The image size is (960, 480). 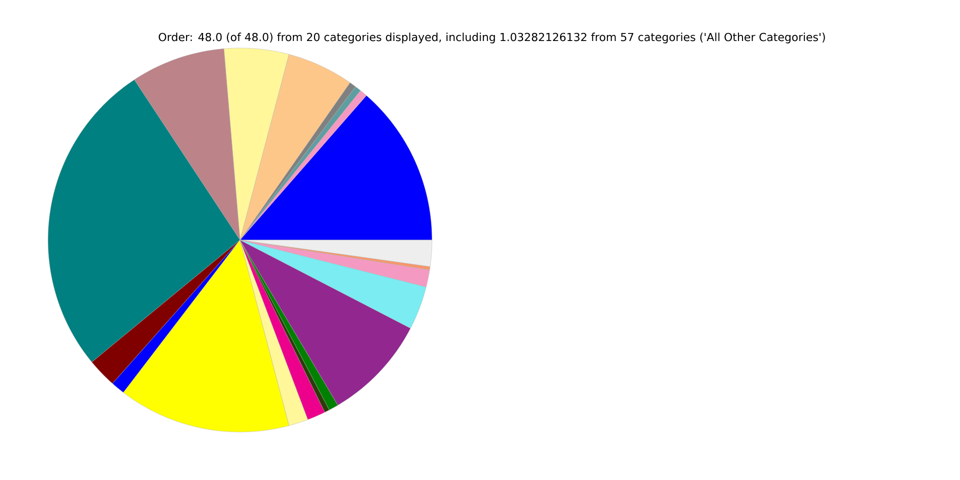 What do you see at coordinates (491, 38) in the screenshot?
I see `text: Order: 48.0 (of 48.0) from 20 categories displayed, including 1.03282126132 from 57 categories ('All Other Categories')` at bounding box center [491, 38].